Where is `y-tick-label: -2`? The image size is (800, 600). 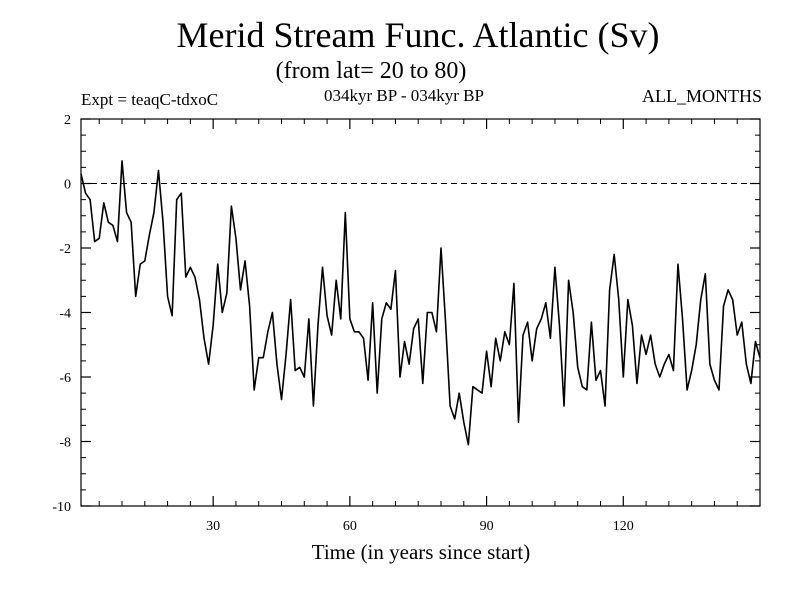 y-tick-label: -2 is located at coordinates (65, 249).